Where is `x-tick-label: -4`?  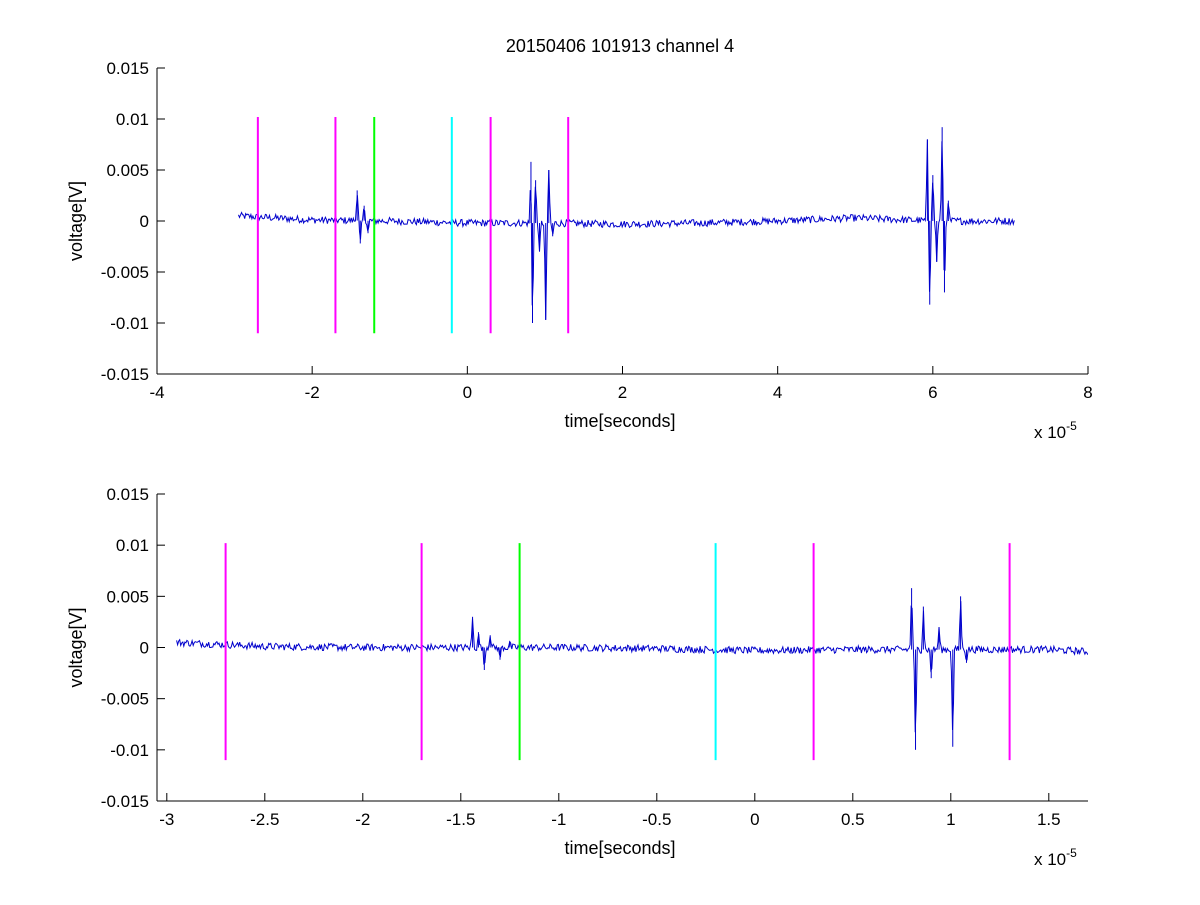
x-tick-label: -4 is located at coordinates (156, 392).